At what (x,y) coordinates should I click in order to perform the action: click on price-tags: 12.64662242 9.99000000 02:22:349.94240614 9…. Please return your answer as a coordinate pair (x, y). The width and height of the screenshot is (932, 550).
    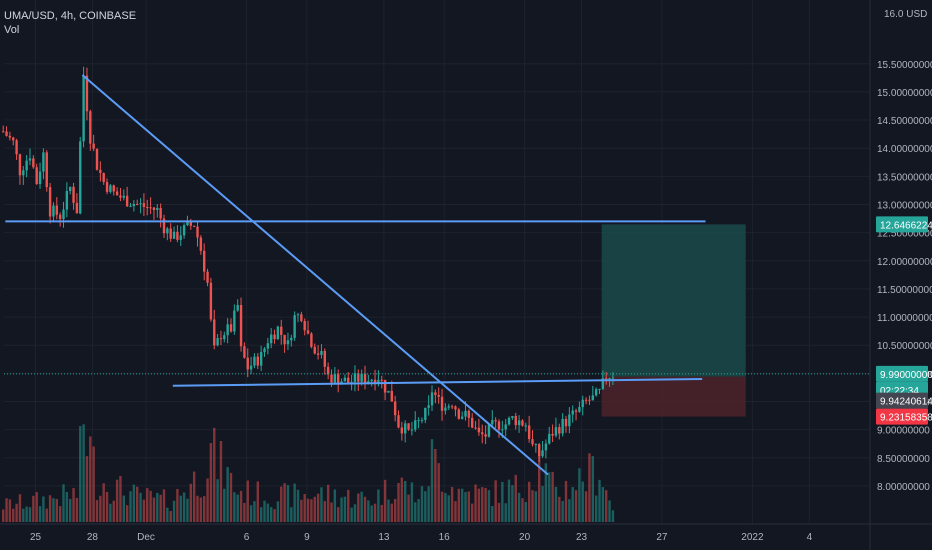
    Looking at the image, I should click on (904, 320).